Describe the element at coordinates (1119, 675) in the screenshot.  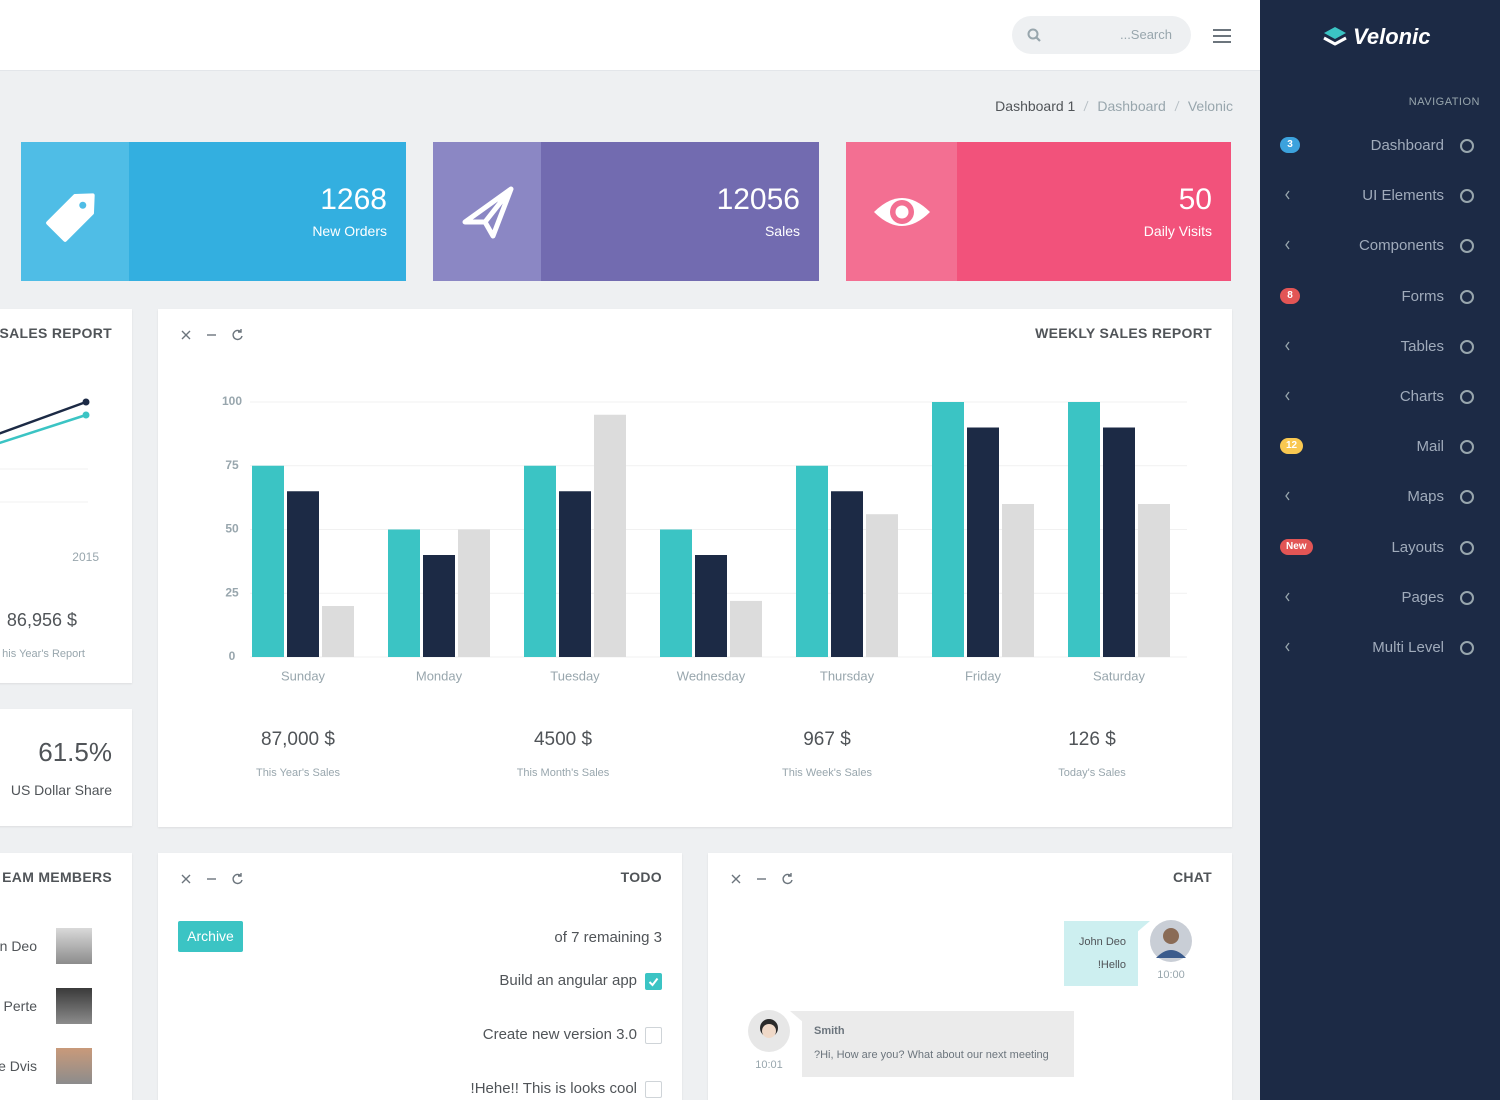
I see `x-tick-label: Saturday` at that location.